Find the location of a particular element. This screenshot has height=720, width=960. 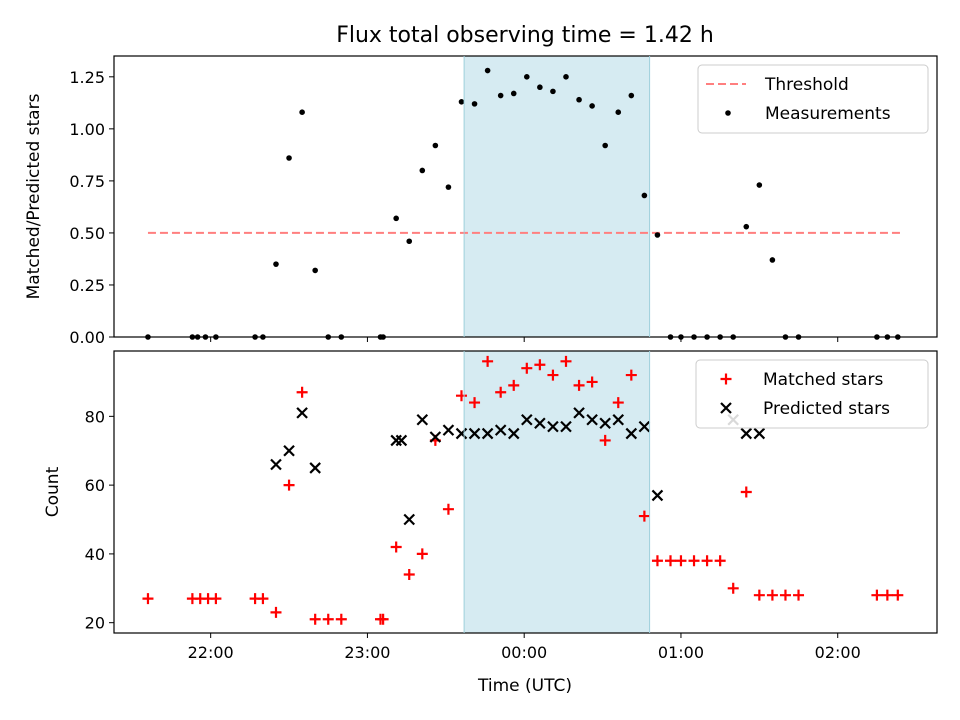

bottom-legend: Matched stars Predicted stars is located at coordinates (812, 394).